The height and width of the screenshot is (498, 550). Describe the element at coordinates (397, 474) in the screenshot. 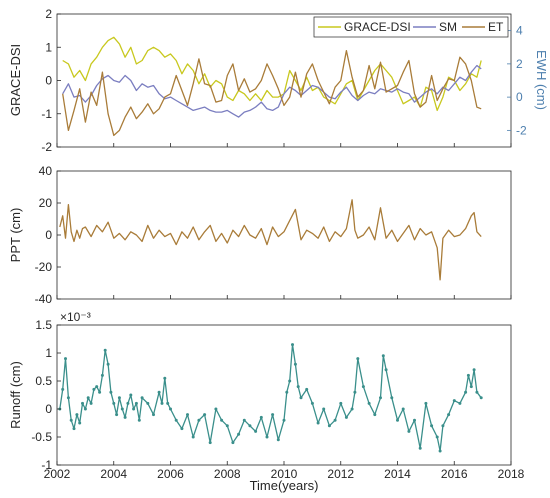

I see `xtick-label: 2014` at that location.